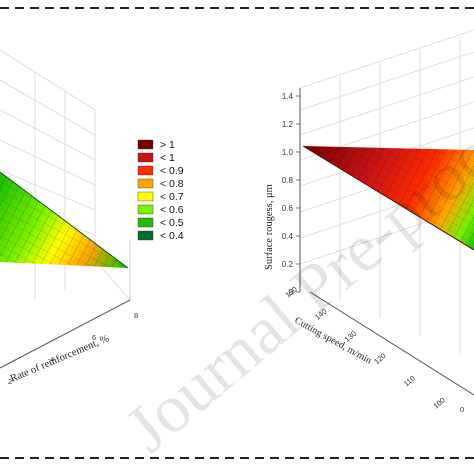  What do you see at coordinates (291, 292) in the screenshot?
I see `right-z-tick-label: 0` at bounding box center [291, 292].